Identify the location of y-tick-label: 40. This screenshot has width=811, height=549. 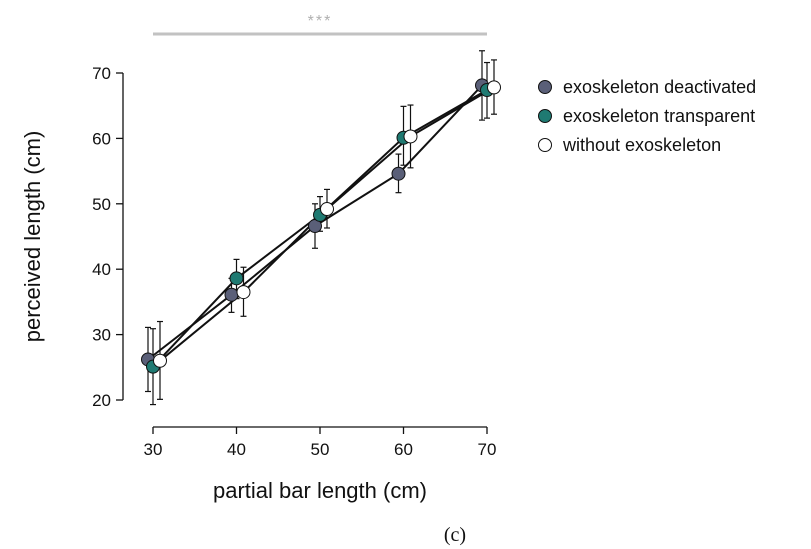
(101, 269).